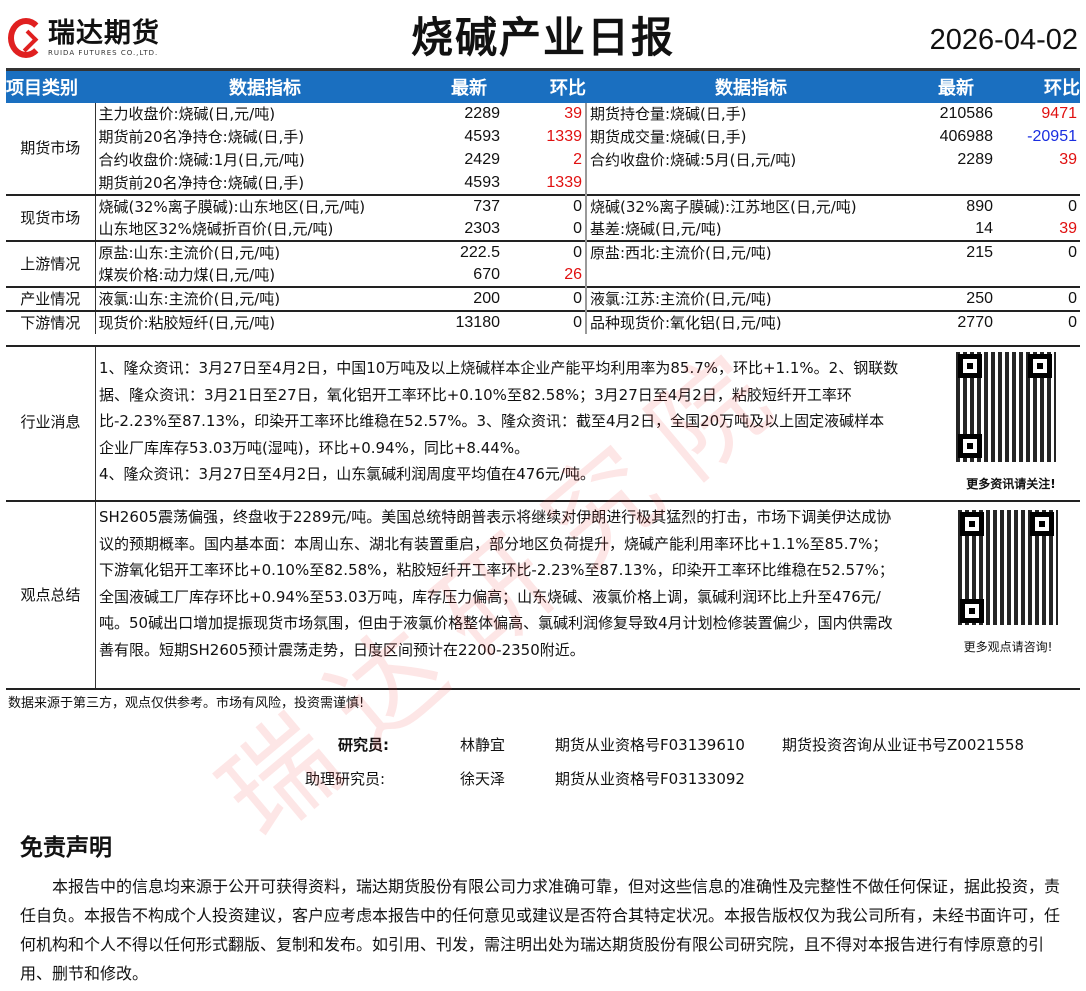 Image resolution: width=1086 pixels, height=991 pixels. What do you see at coordinates (265, 251) in the screenshot?
I see `indicator-name: 原盐:山东:主流价(日,元/吨)` at bounding box center [265, 251].